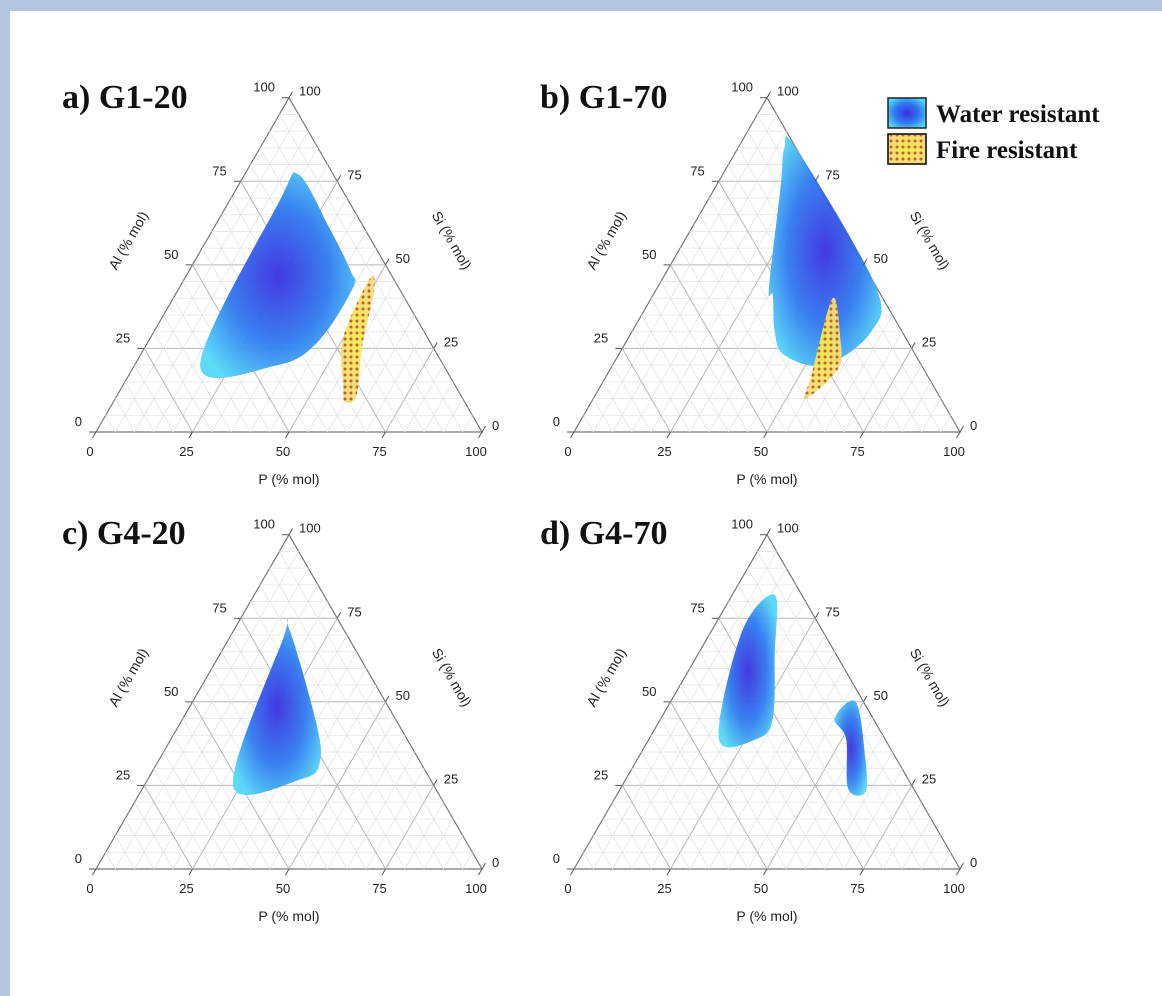 This screenshot has width=1162, height=996. What do you see at coordinates (929, 341) in the screenshot?
I see `right-tick-label: 25` at bounding box center [929, 341].